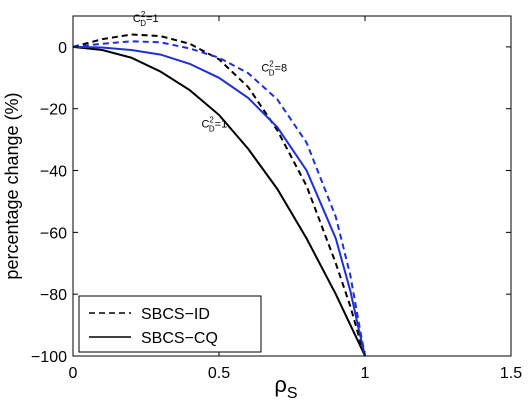 Image resolution: width=529 pixels, height=405 pixels. What do you see at coordinates (146, 19) in the screenshot?
I see `curve-annotation-1: C2 D=1` at bounding box center [146, 19].